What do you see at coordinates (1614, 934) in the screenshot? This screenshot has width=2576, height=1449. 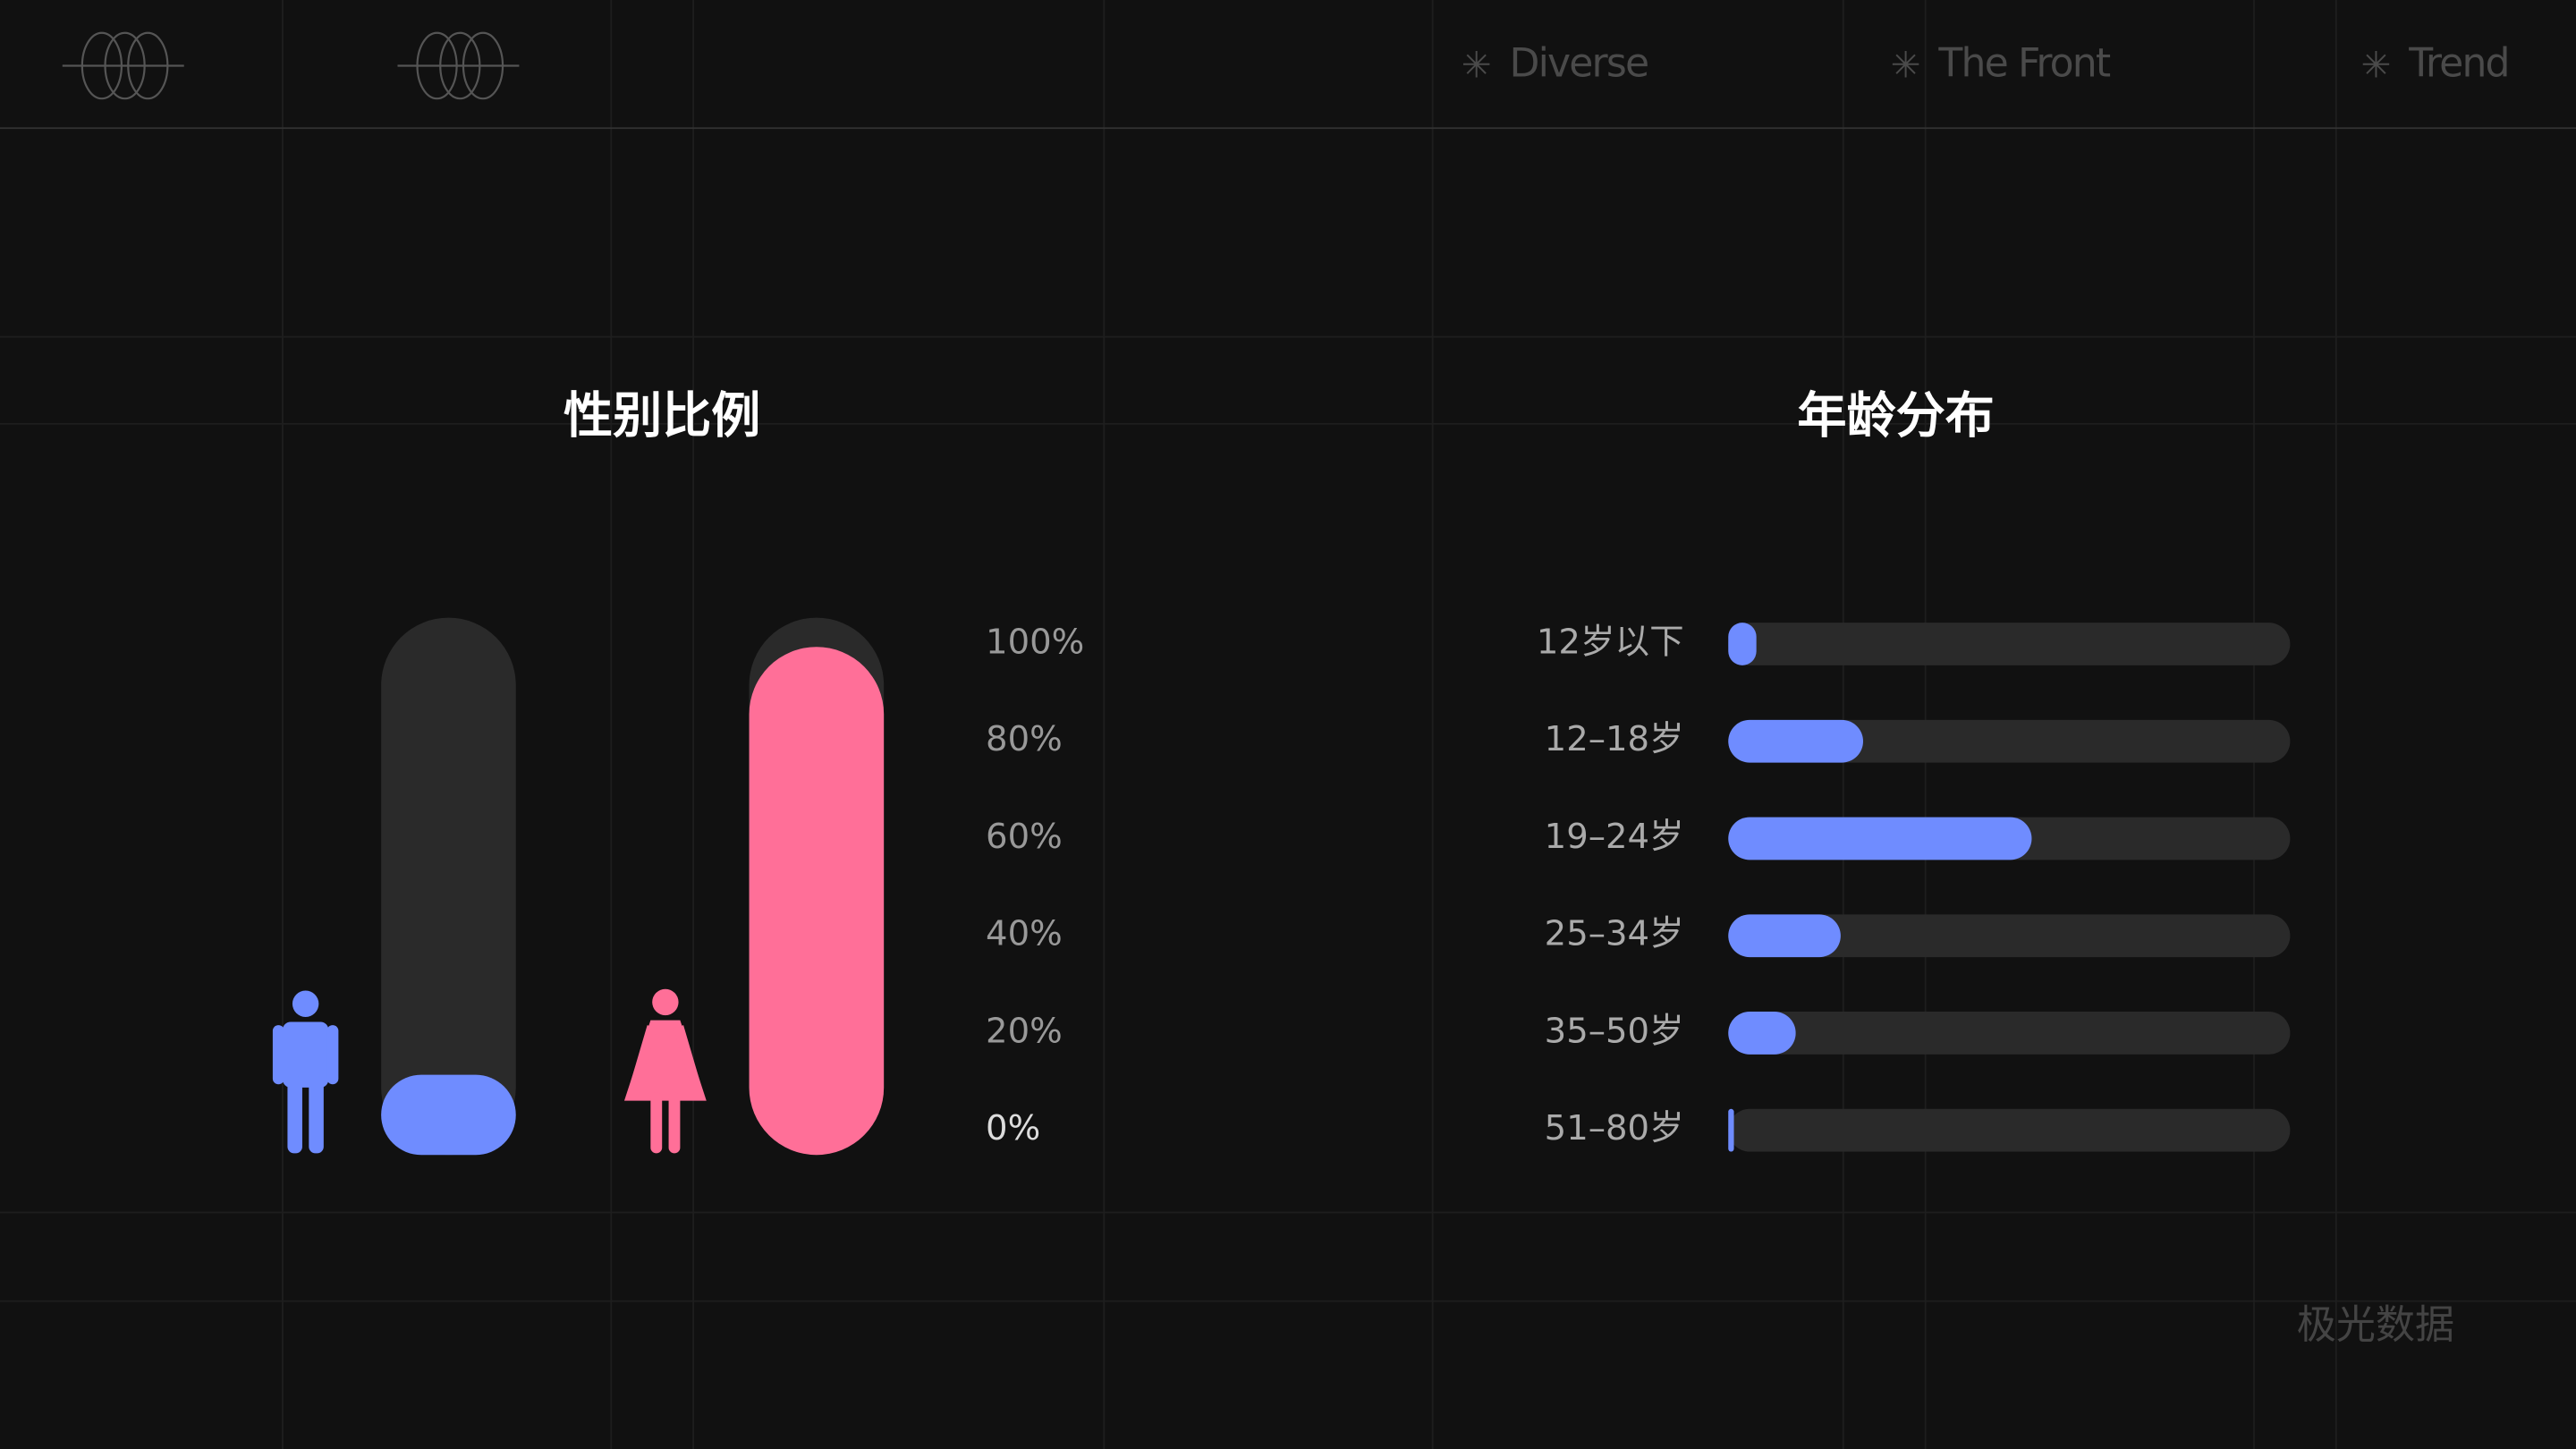 I see `category-label: 25–34岁` at bounding box center [1614, 934].